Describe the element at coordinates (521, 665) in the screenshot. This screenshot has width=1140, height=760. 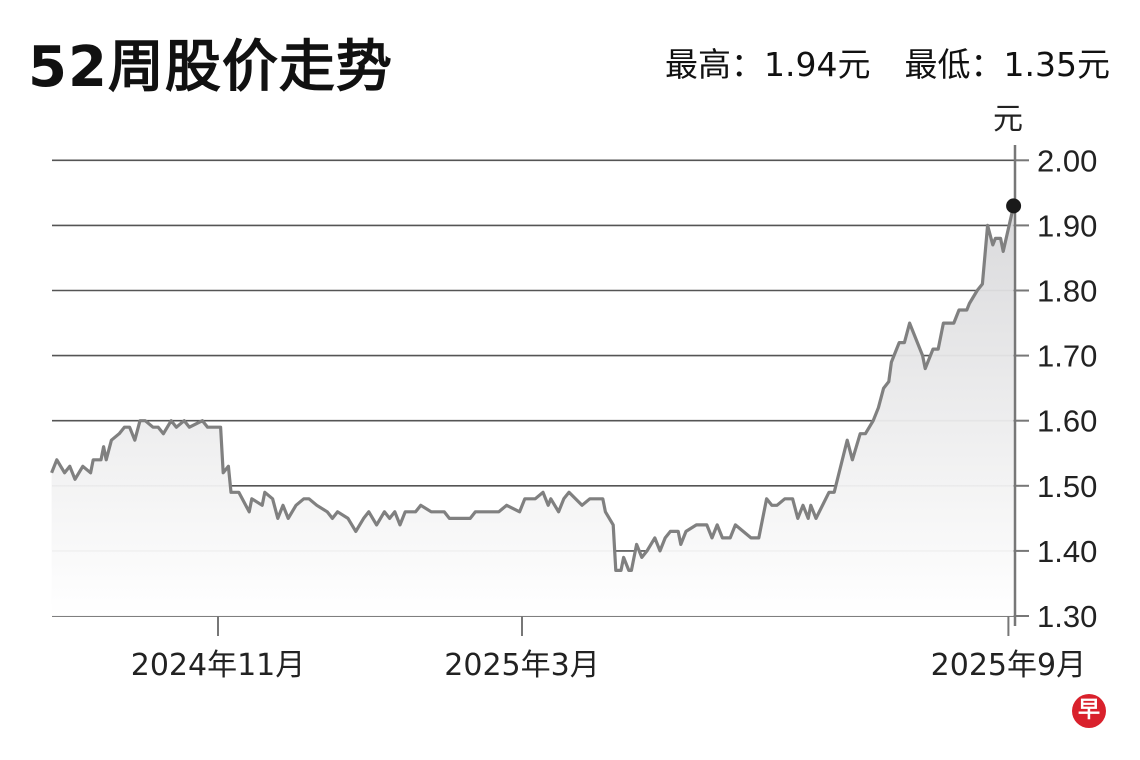
I see `x-tick-label: 2025年3月` at that location.